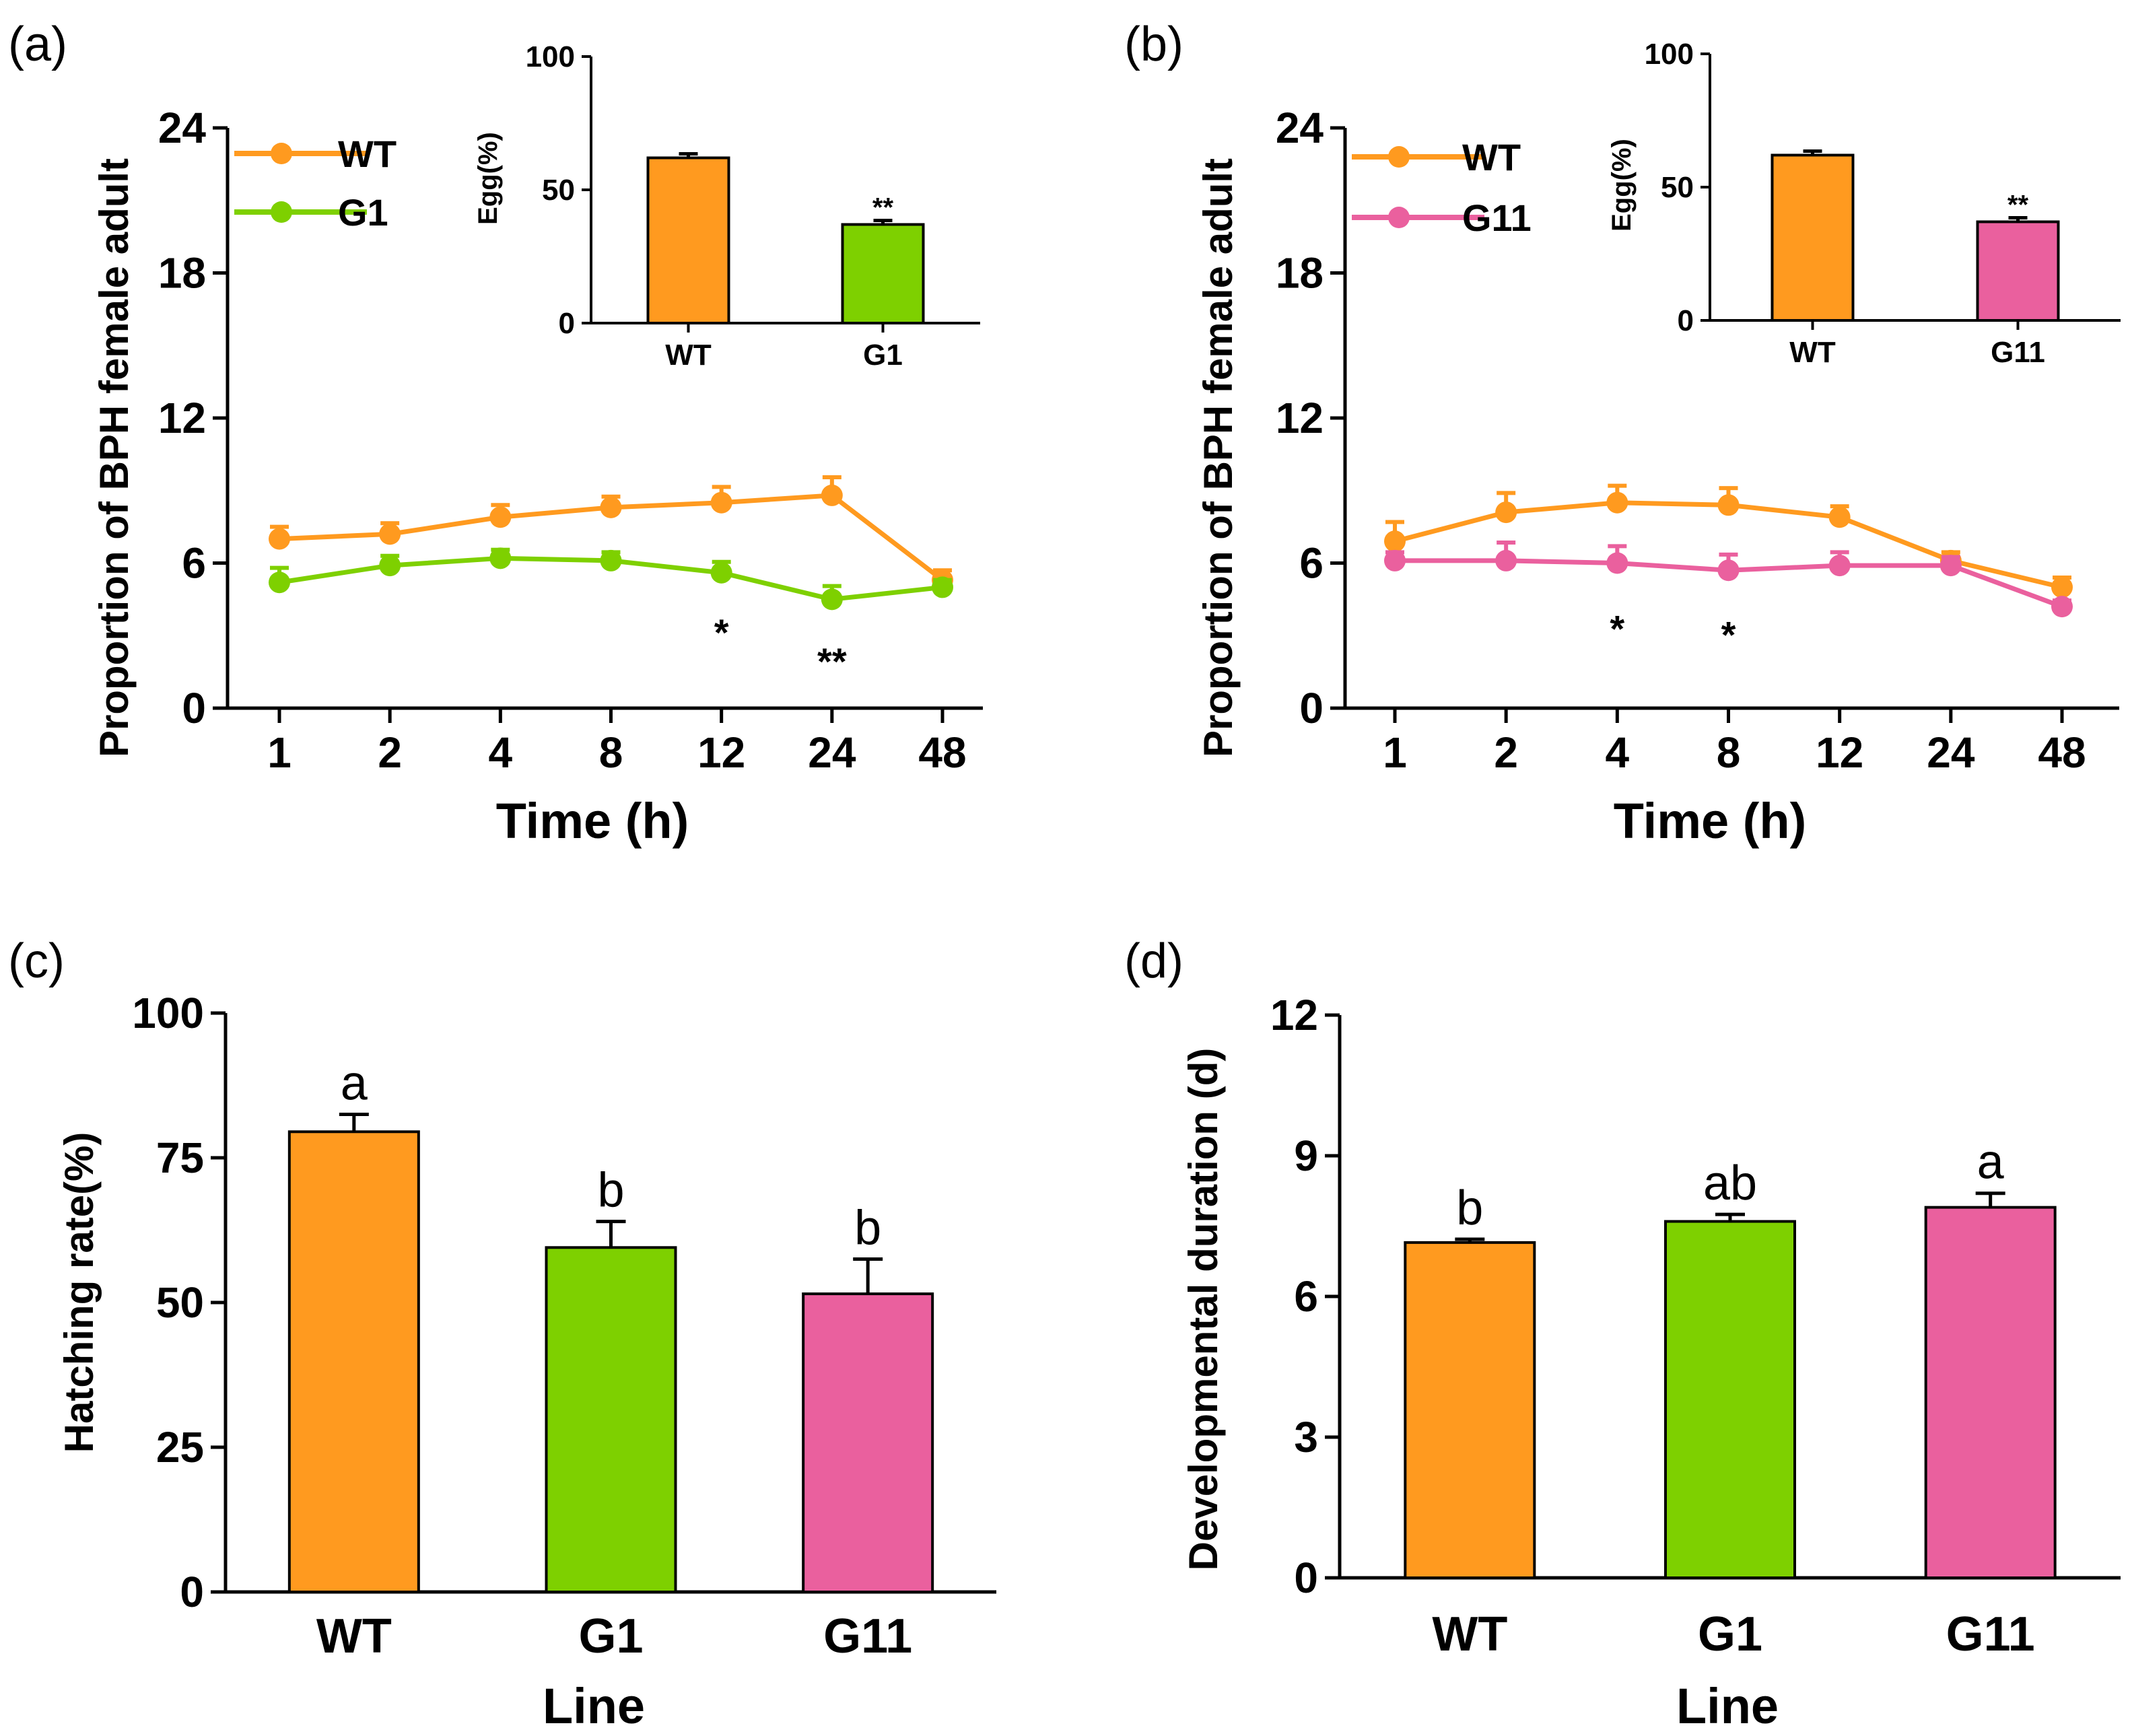 The height and width of the screenshot is (1736, 2130). Describe the element at coordinates (594, 1706) in the screenshot. I see `panel-c-x-axis-label: Line` at that location.